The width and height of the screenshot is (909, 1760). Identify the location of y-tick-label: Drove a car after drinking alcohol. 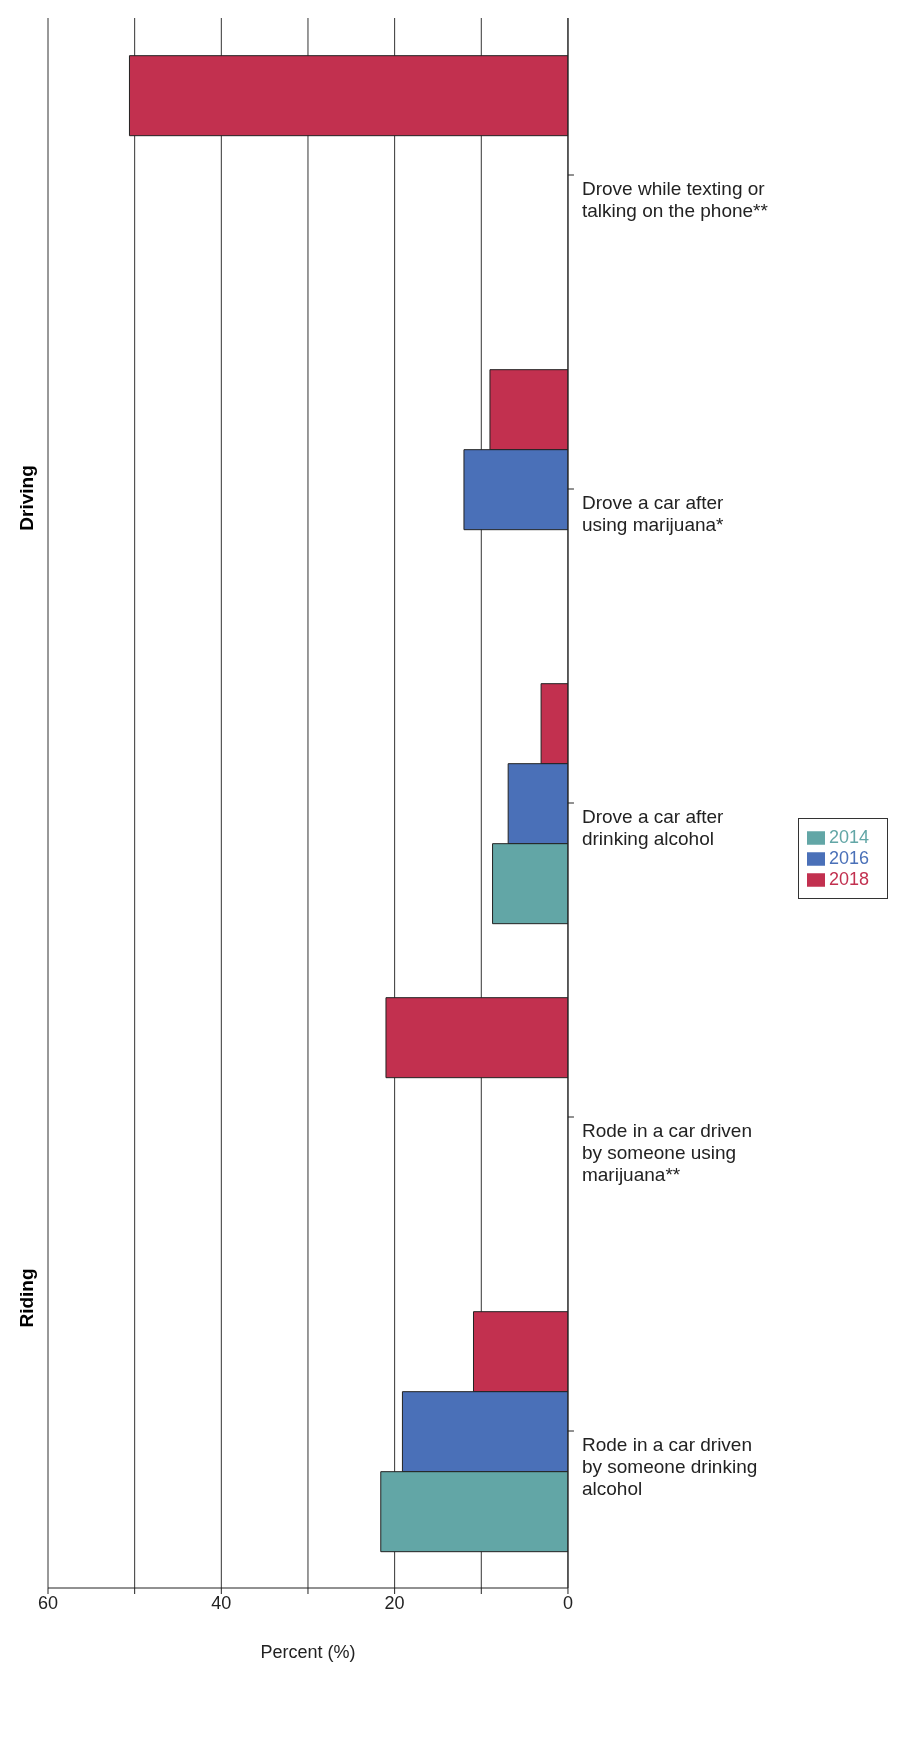
(653, 827).